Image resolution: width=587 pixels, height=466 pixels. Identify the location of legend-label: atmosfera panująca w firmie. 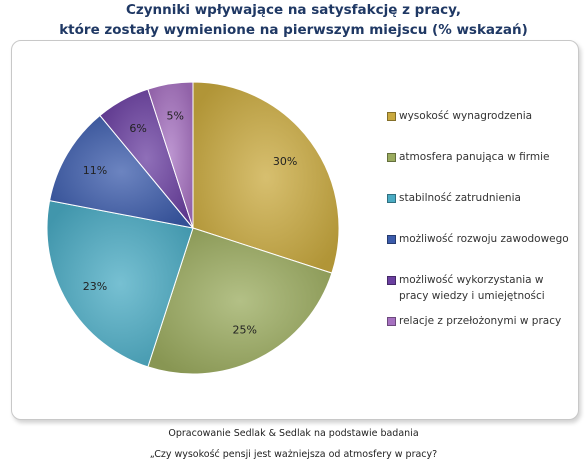
(474, 157).